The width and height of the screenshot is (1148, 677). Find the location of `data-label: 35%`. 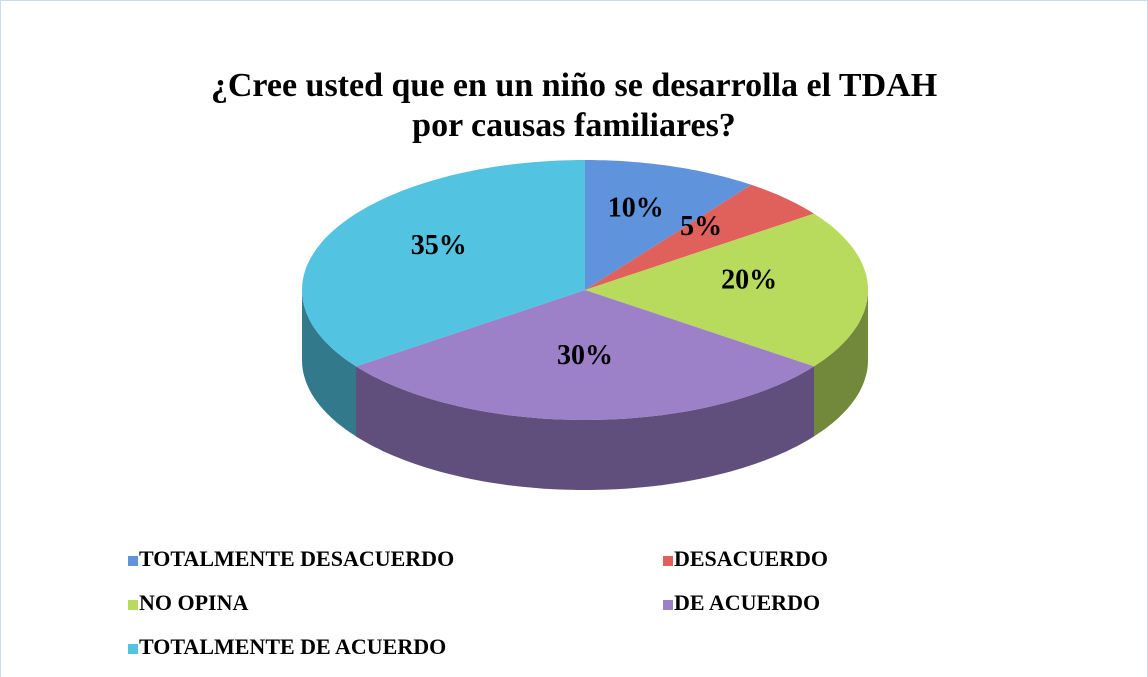

data-label: 35% is located at coordinates (439, 245).